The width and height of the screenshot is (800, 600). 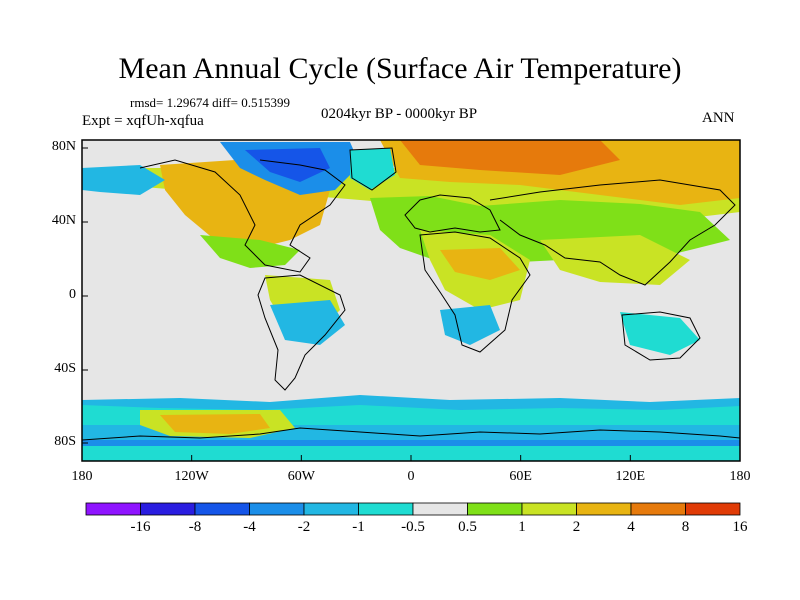 What do you see at coordinates (631, 527) in the screenshot?
I see `colorbar-label: 4` at bounding box center [631, 527].